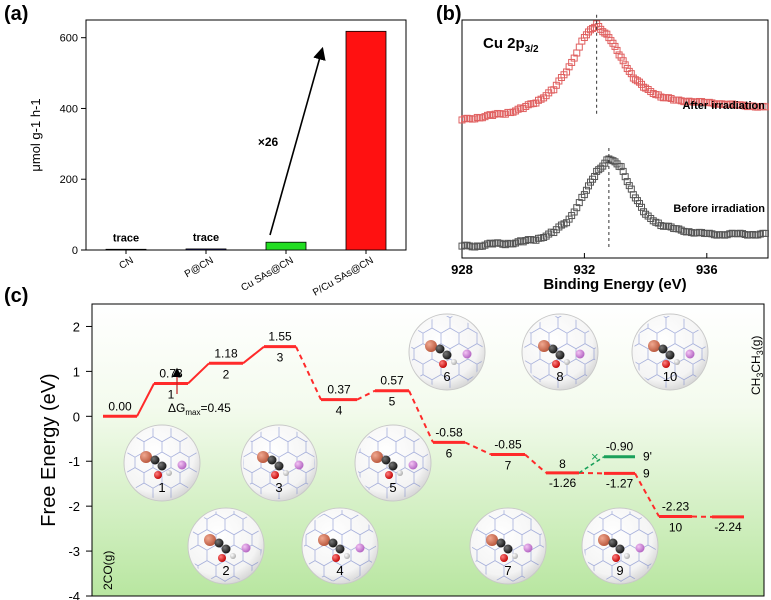 The height and width of the screenshot is (600, 771). I want to click on legend-before-irradiation: Before irradiation, so click(719, 209).